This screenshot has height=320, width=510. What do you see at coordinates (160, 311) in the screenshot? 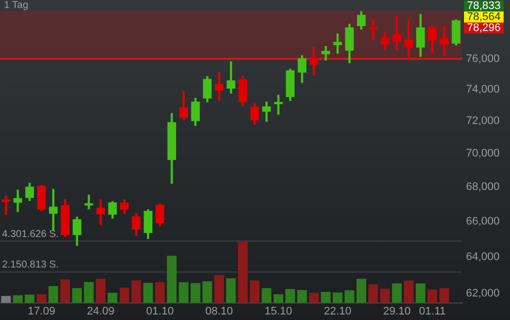
I see `x-tick-label: 01.10` at bounding box center [160, 311].